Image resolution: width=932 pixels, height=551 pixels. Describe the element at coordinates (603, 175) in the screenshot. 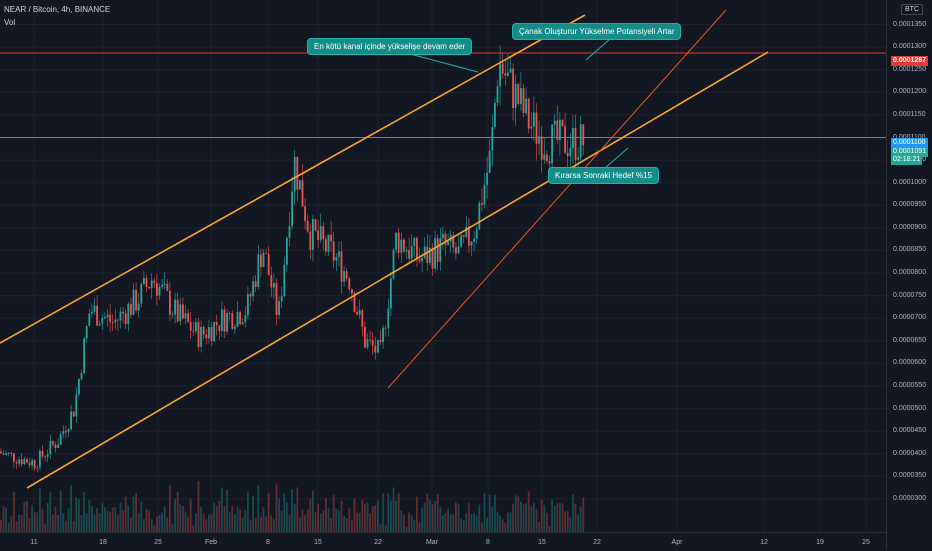

I see `callout-break-target: Kırarsa Sonraki Hedef %15` at that location.